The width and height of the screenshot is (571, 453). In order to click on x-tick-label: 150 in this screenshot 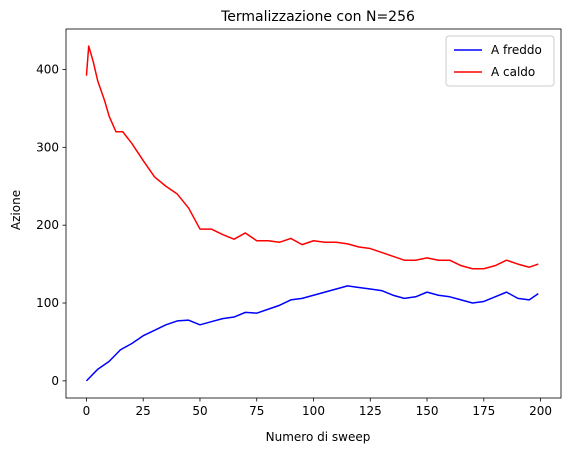, I will do `click(427, 411)`.